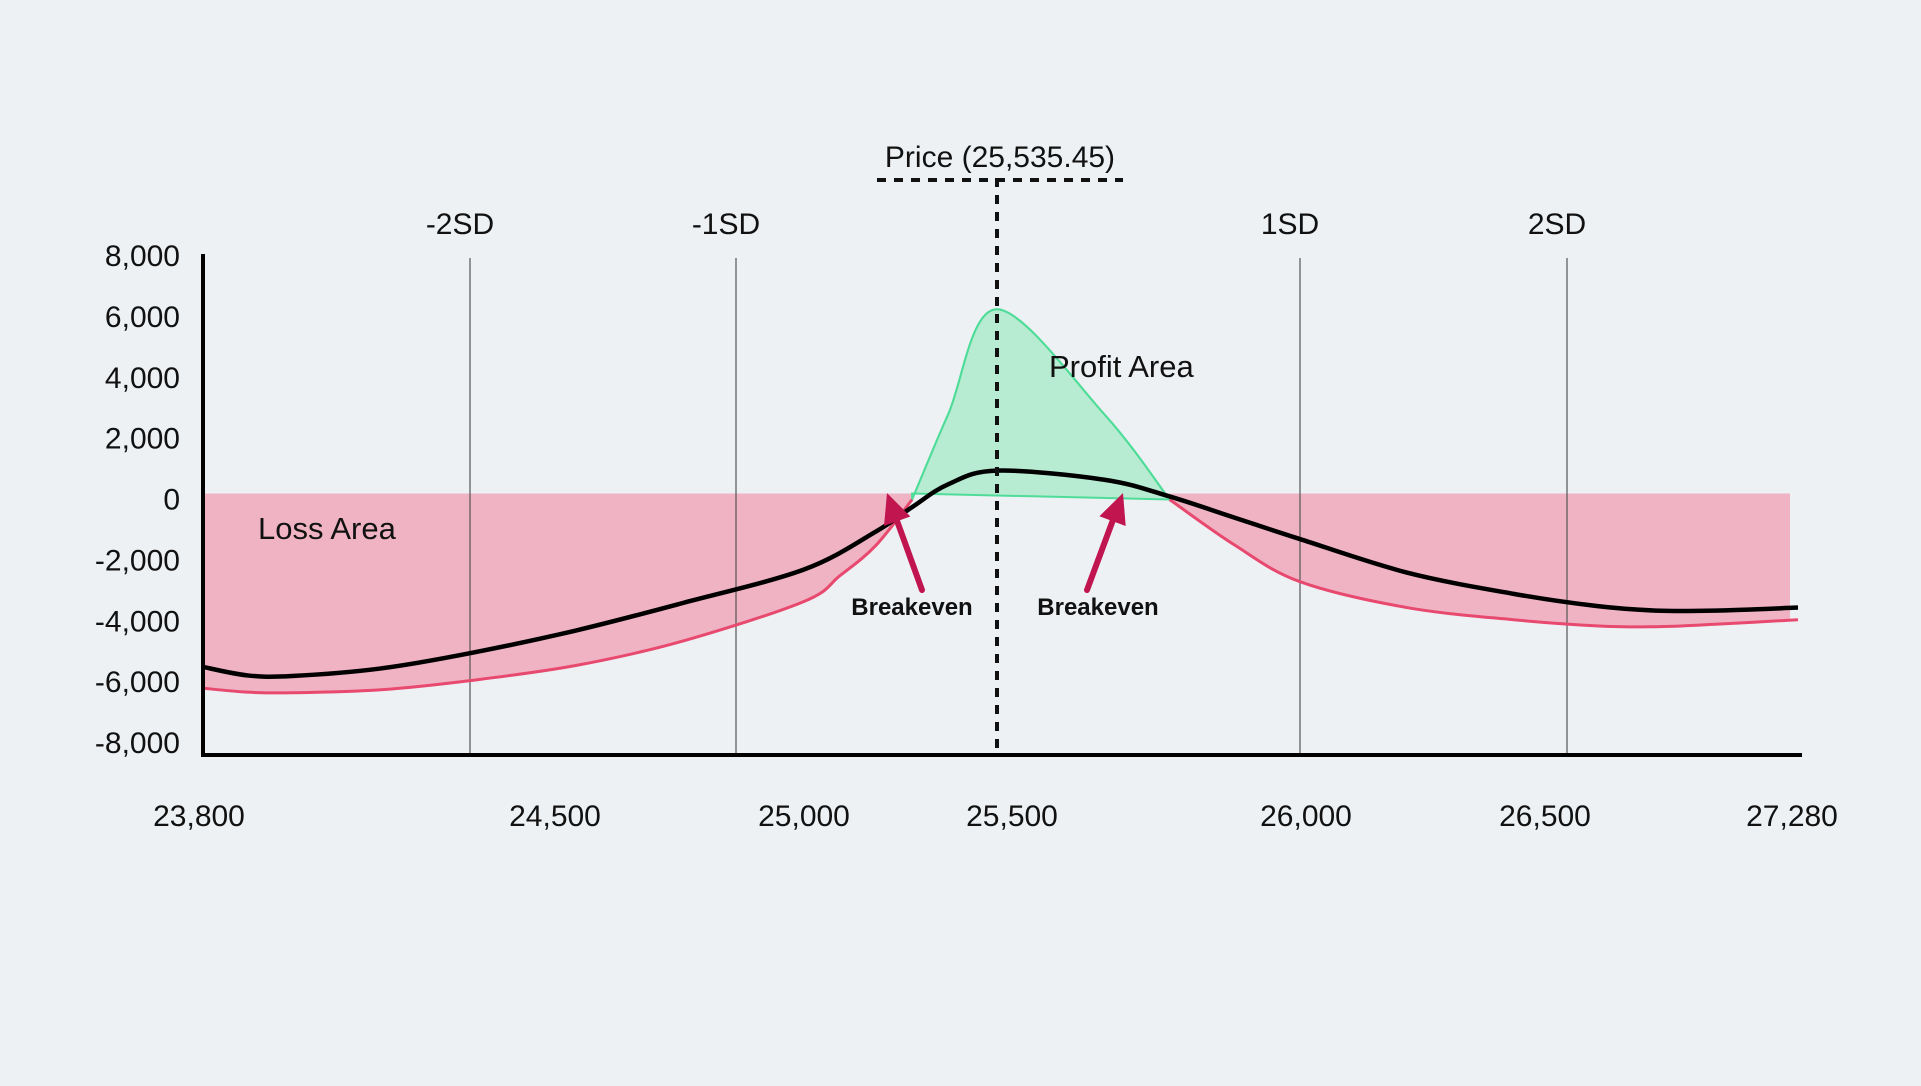 The image size is (1921, 1086). Describe the element at coordinates (1121, 366) in the screenshot. I see `profit-area-label: Profit Area` at that location.